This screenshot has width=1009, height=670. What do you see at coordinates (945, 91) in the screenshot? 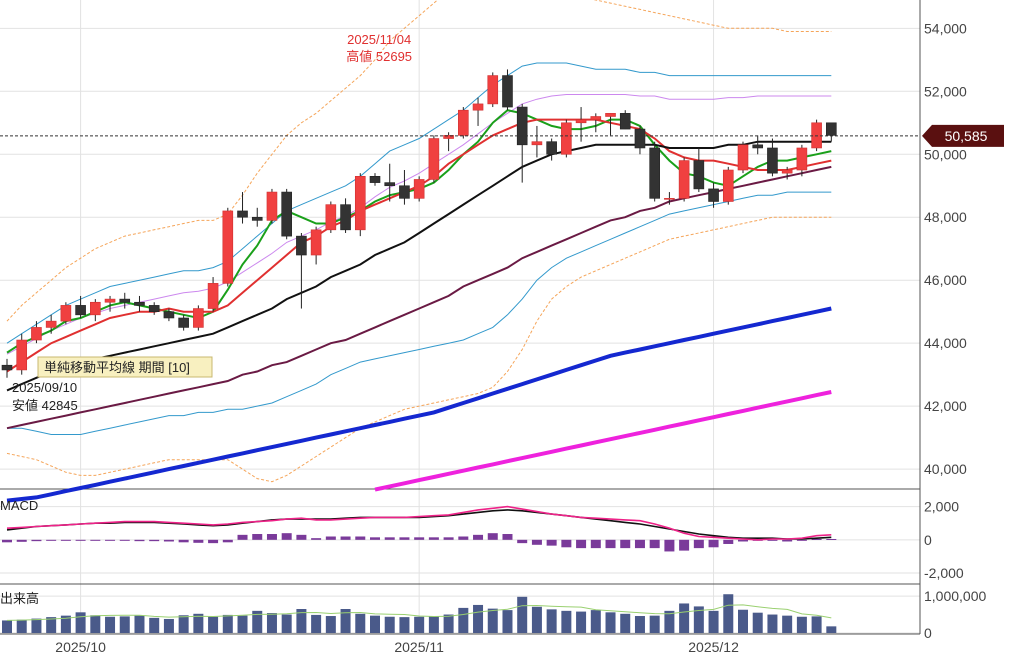
I see `price-tick-label-1: 52,000` at bounding box center [945, 91].